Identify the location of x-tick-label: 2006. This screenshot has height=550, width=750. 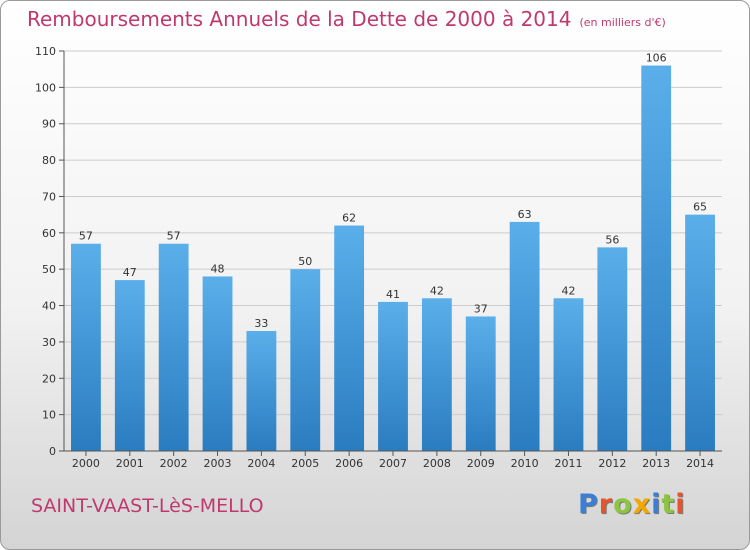
(349, 463).